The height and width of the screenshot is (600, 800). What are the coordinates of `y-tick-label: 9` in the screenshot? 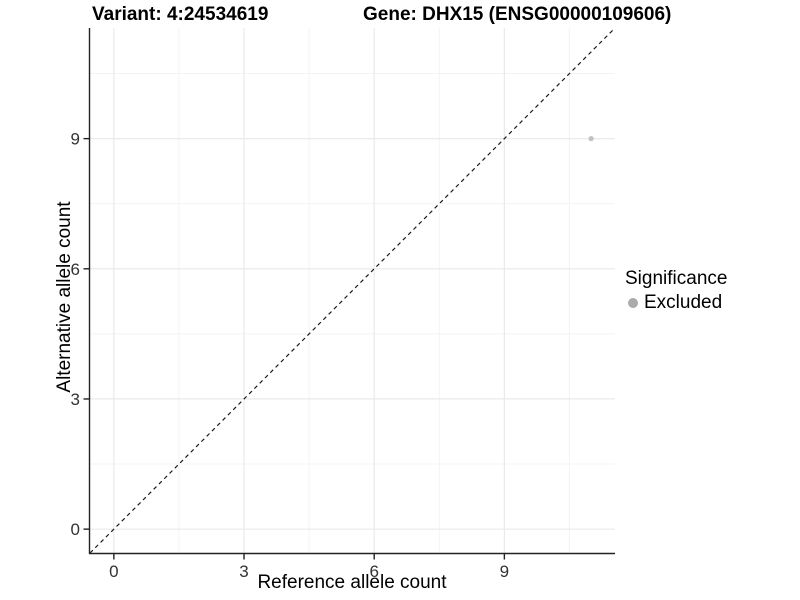 It's located at (75, 139).